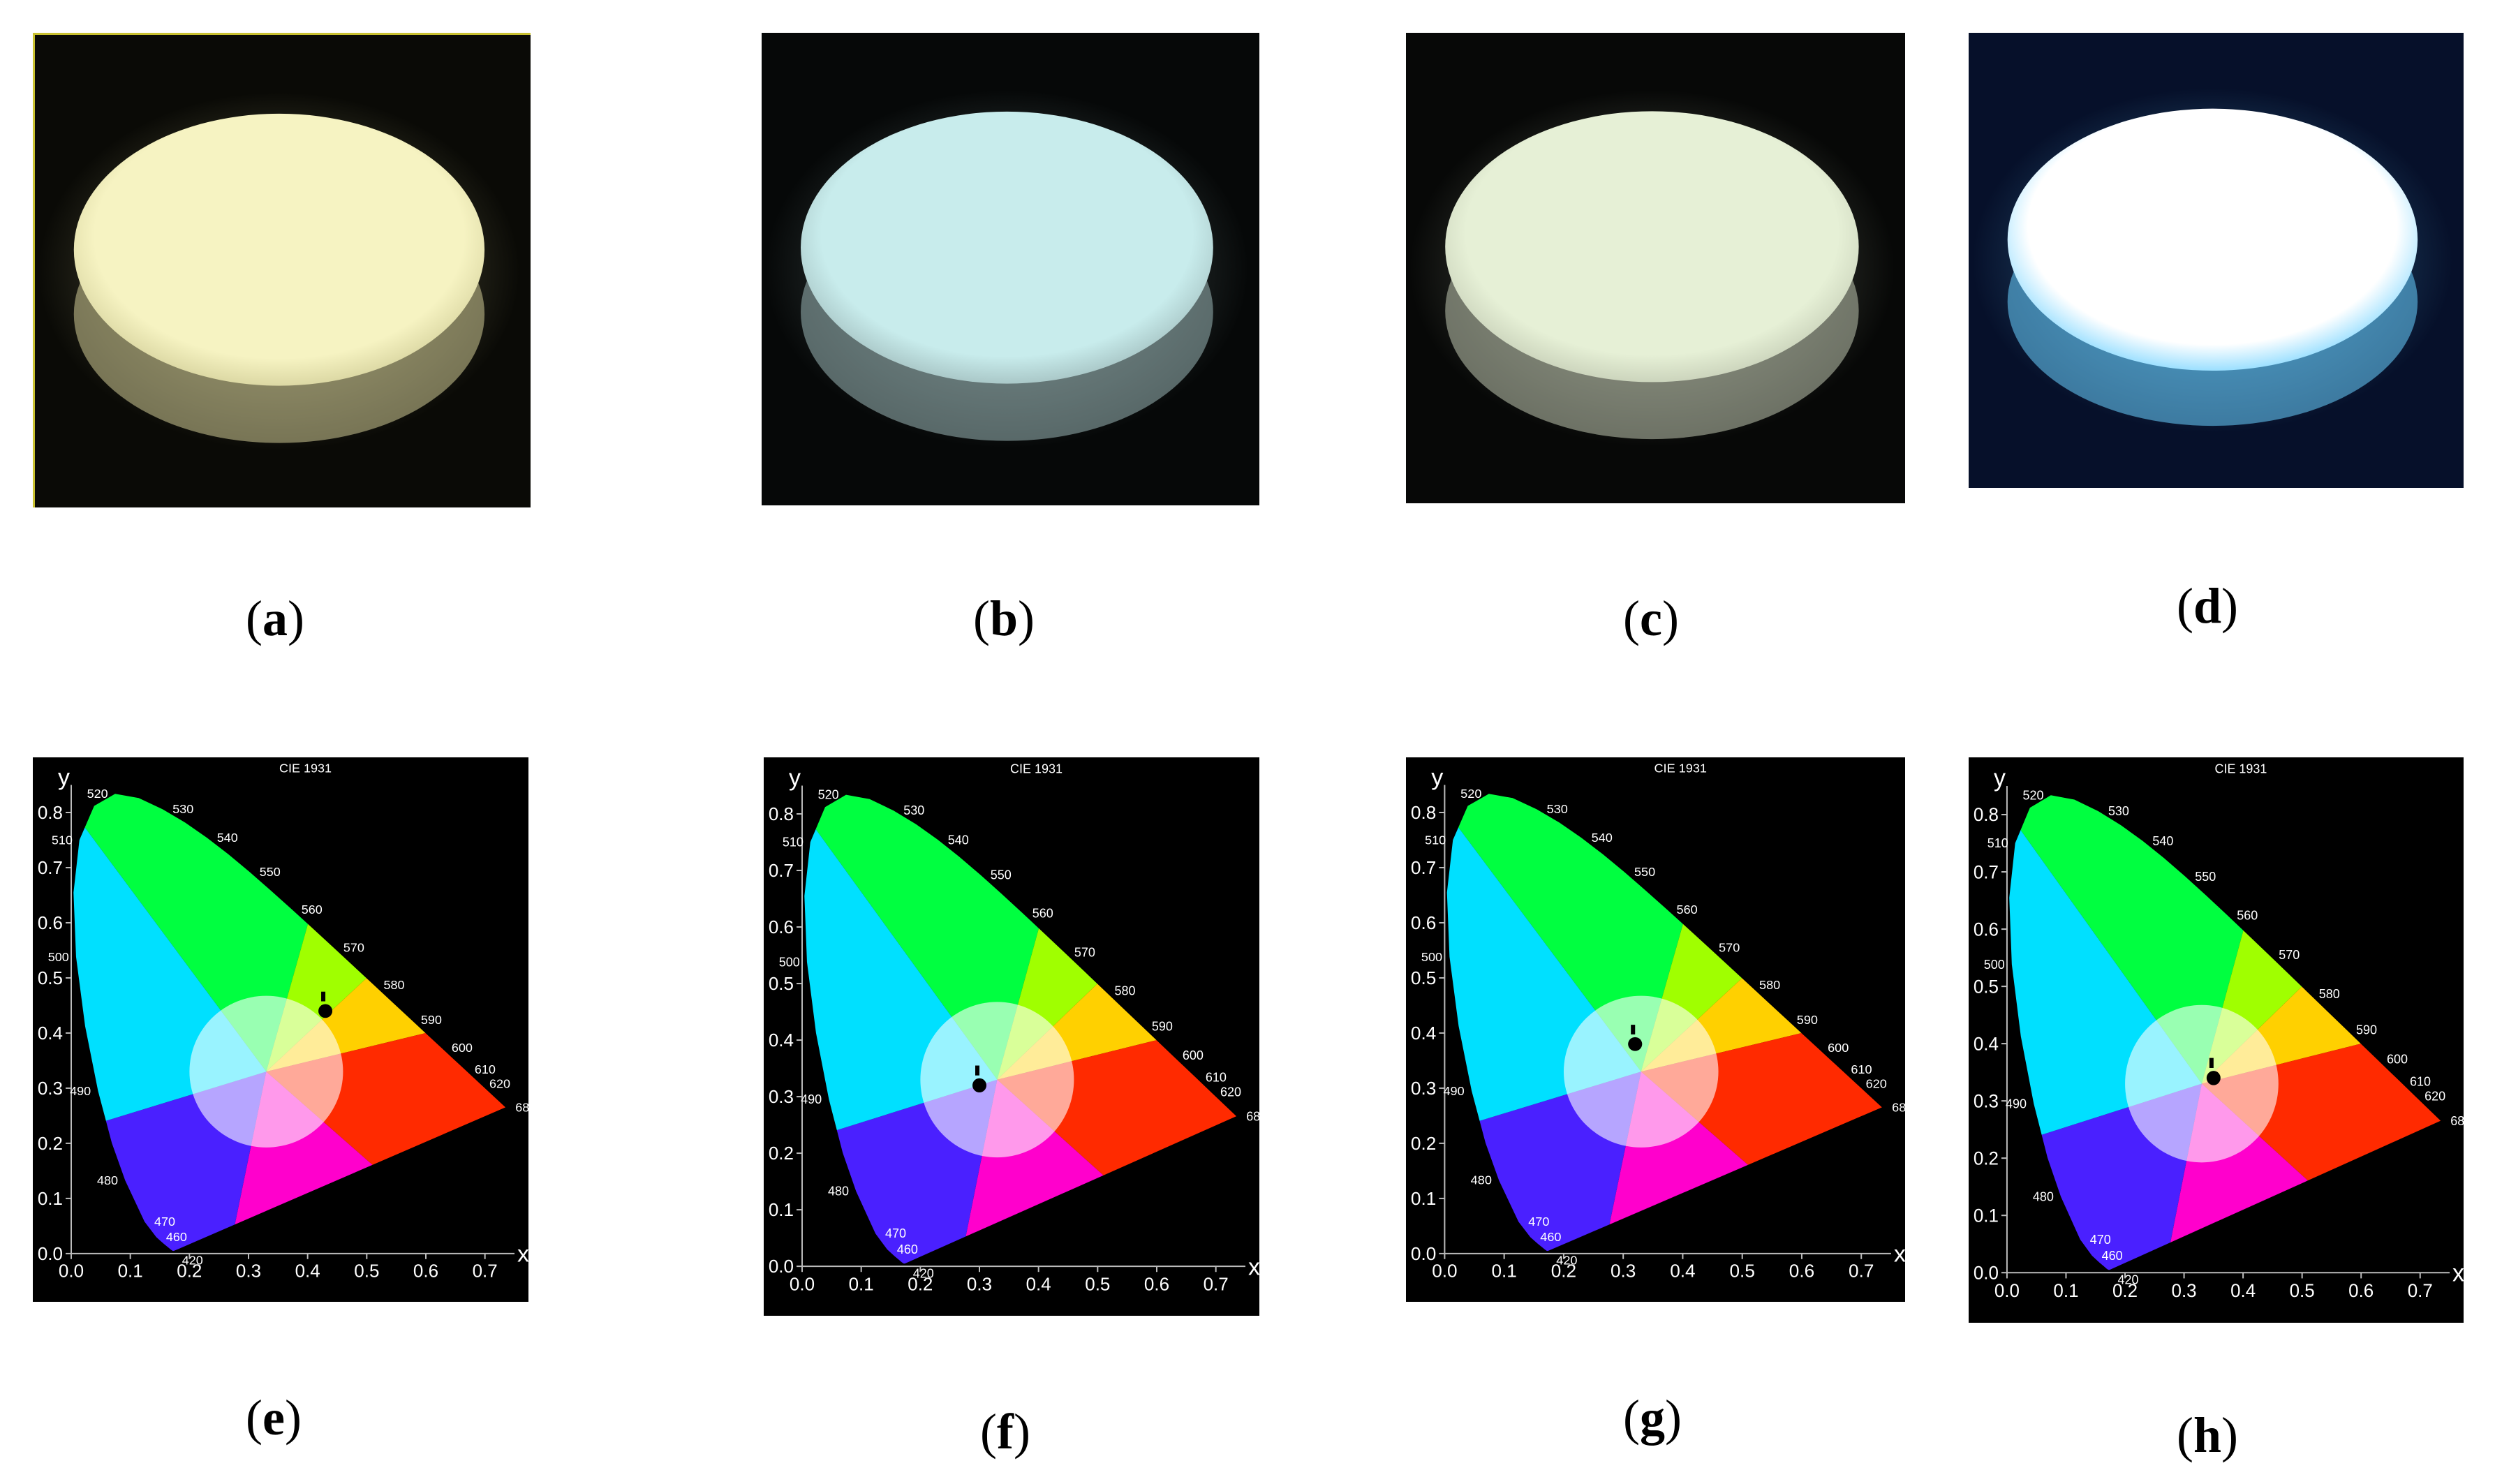 The height and width of the screenshot is (1484, 2495). What do you see at coordinates (275, 618) in the screenshot?
I see `caption-a: (a)` at bounding box center [275, 618].